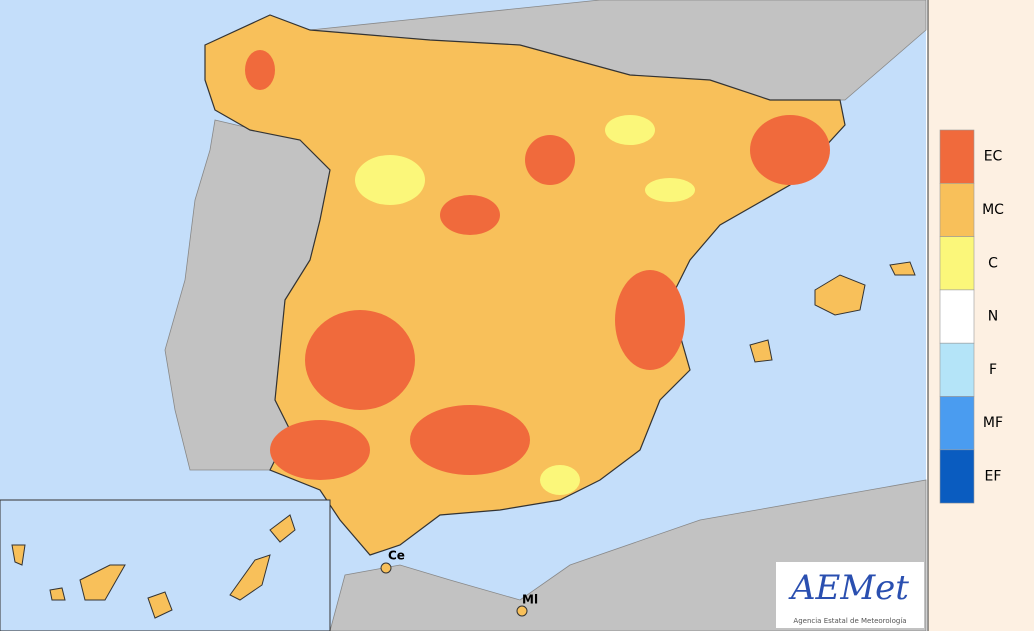 The image size is (1034, 631). I want to click on legend-label: MF, so click(993, 423).